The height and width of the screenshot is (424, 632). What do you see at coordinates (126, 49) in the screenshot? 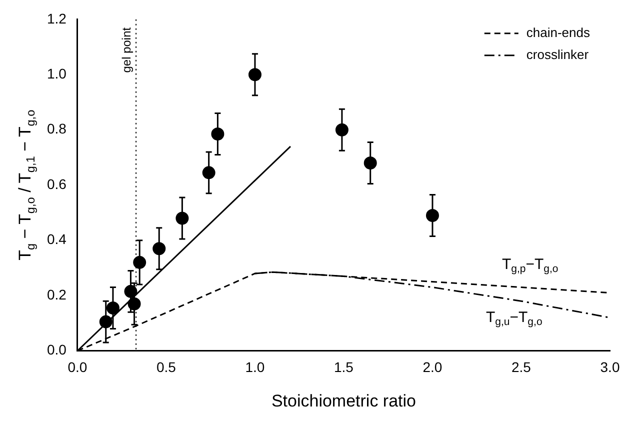
I see `ref-line-label: gel point` at bounding box center [126, 49].